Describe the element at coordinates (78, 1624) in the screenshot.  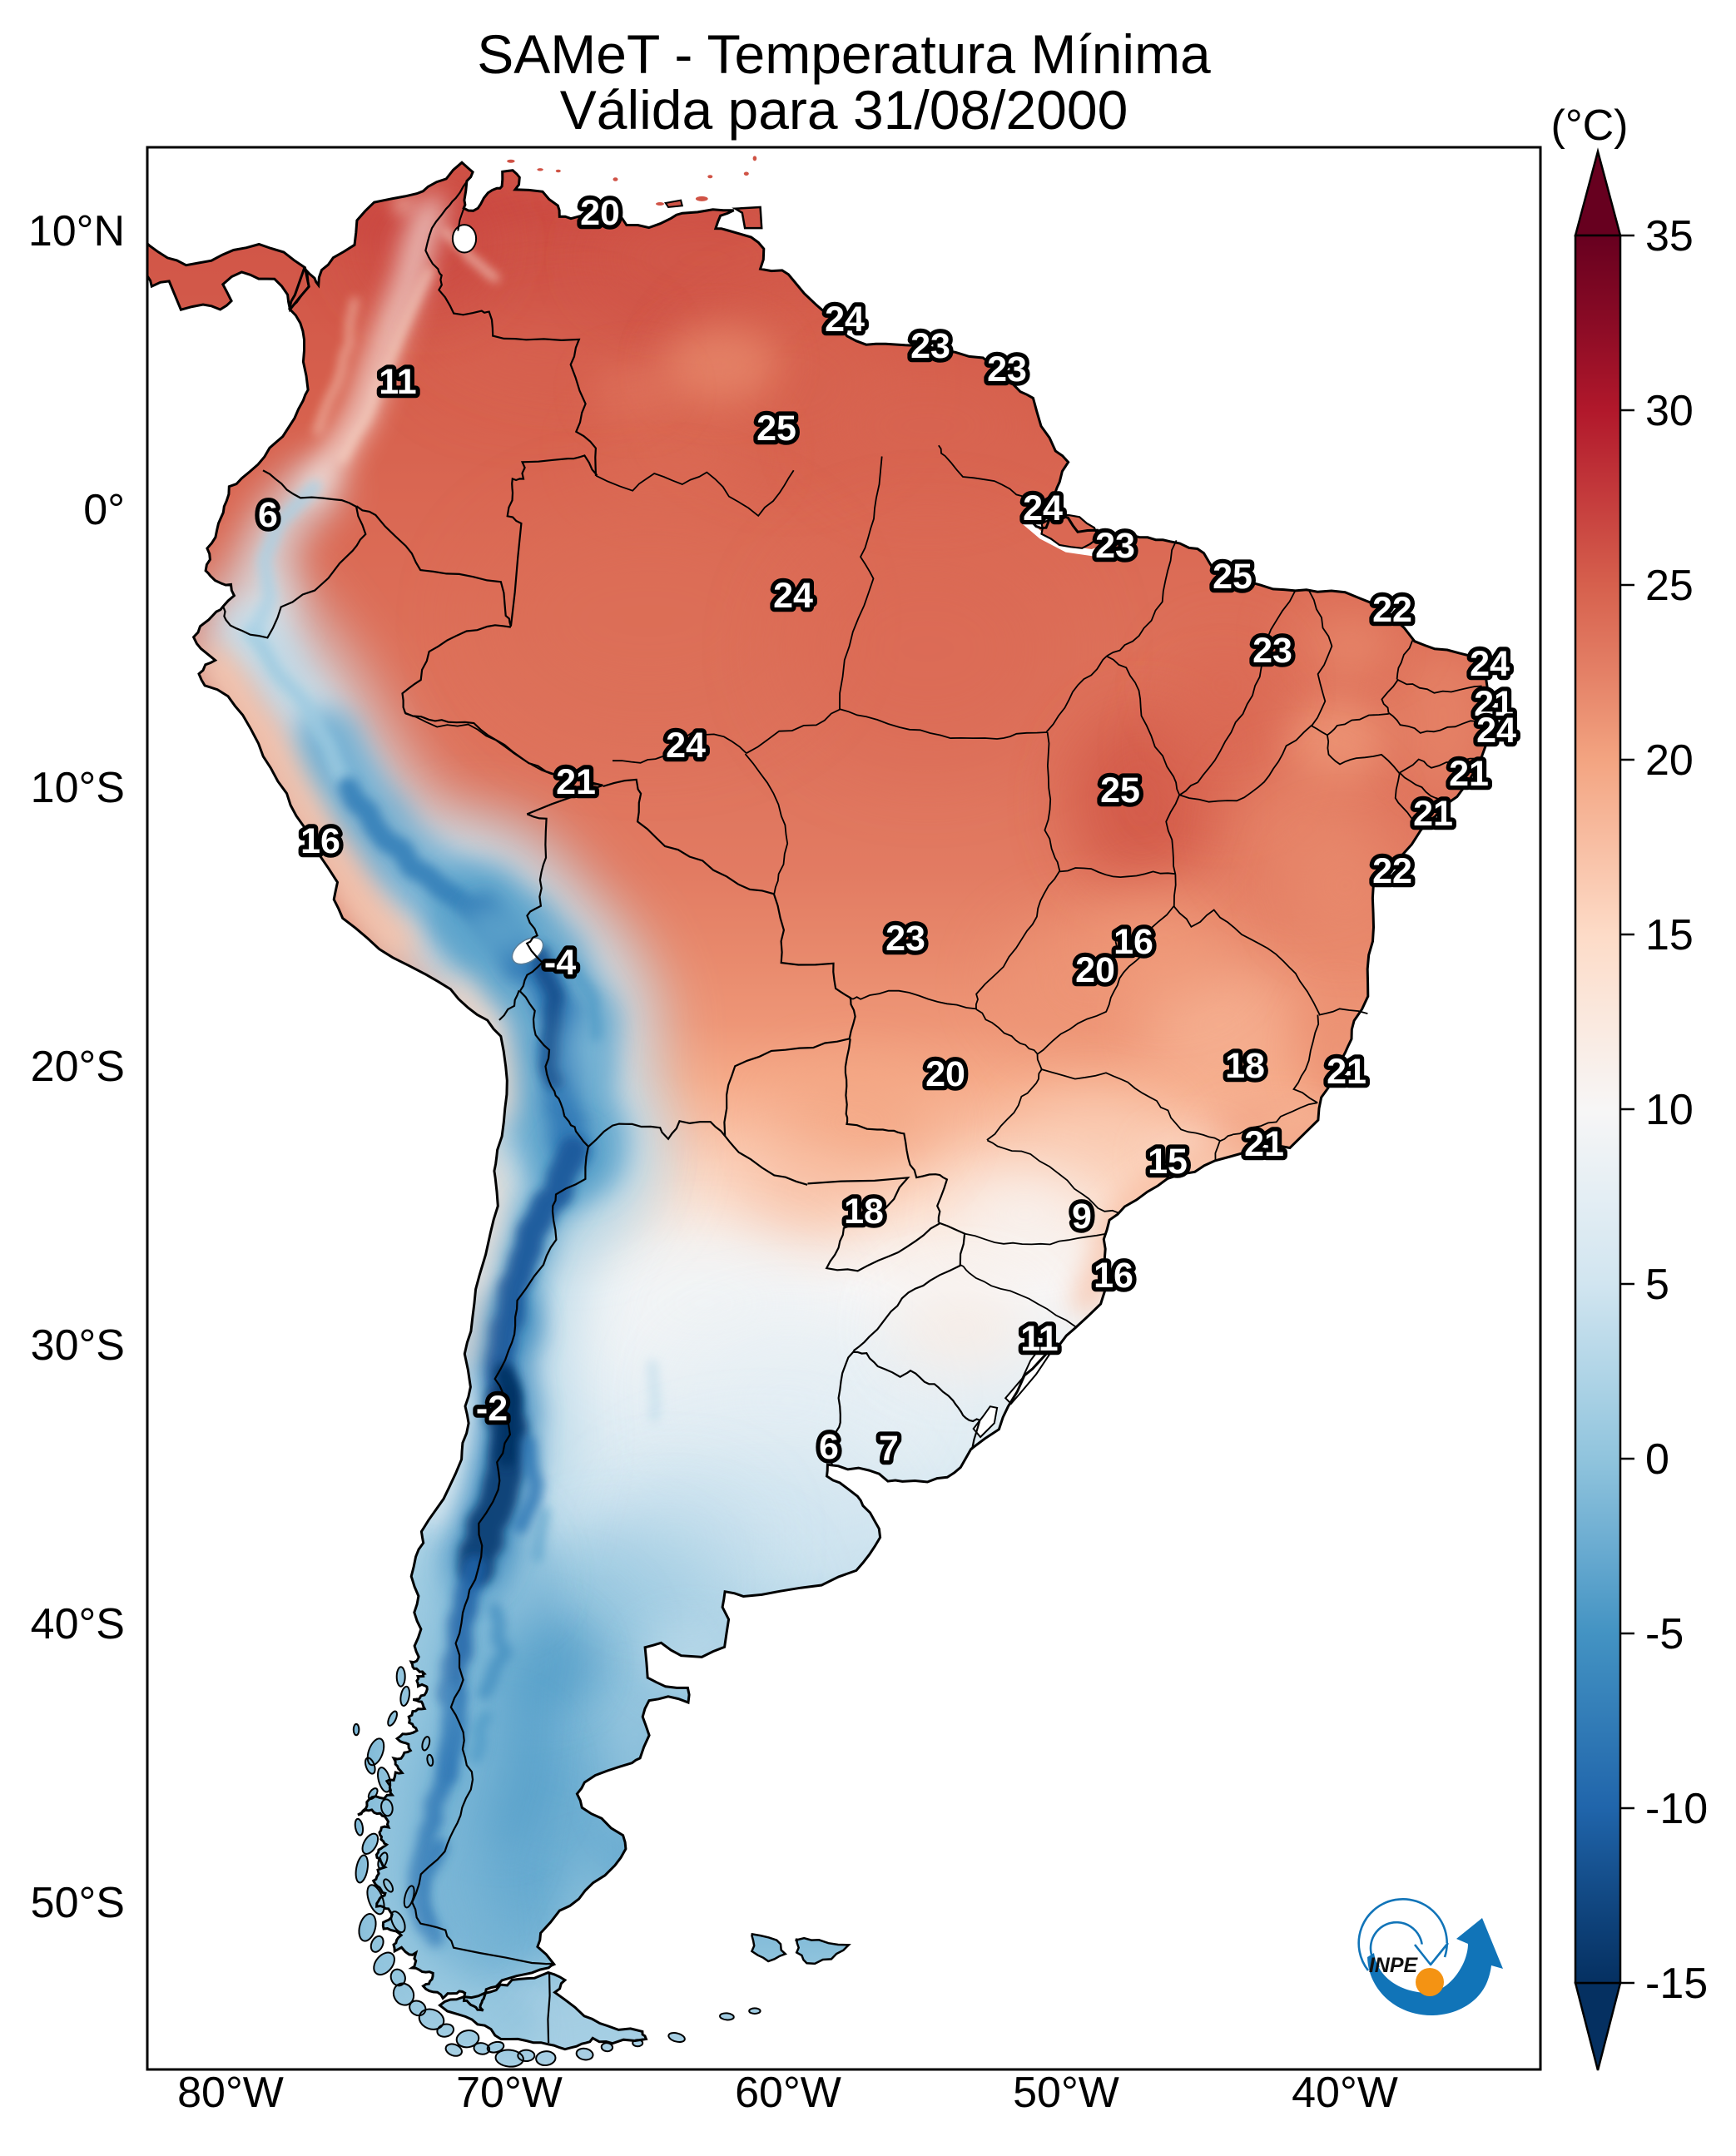
I see `svg-text: 40°S` at that location.